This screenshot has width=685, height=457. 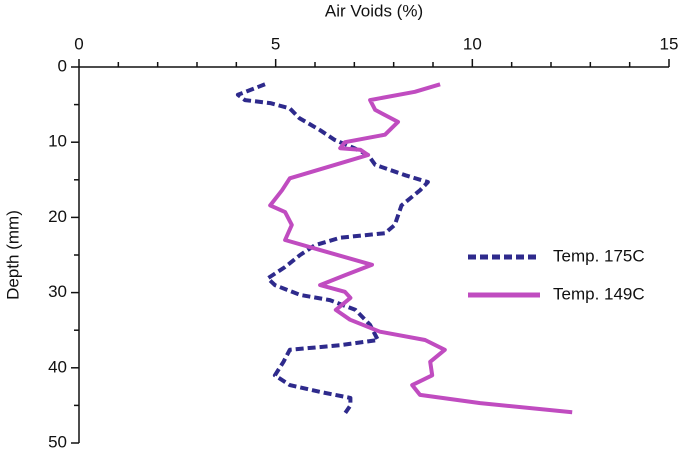 I want to click on x-tick-label: 0, so click(x=78, y=43).